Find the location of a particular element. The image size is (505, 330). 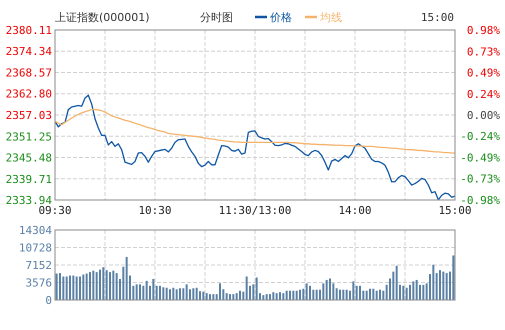

x-tick-label: 10:30 is located at coordinates (155, 210).